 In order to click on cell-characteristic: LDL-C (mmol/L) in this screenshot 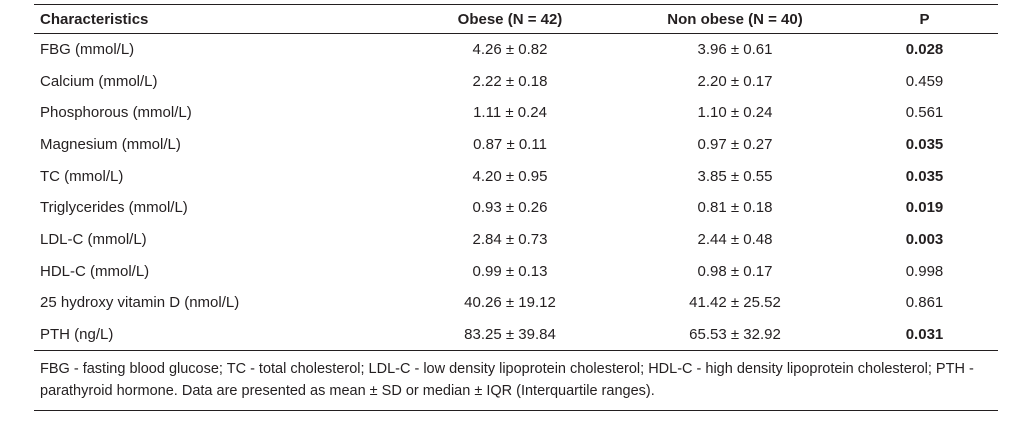, I will do `click(93, 239)`.